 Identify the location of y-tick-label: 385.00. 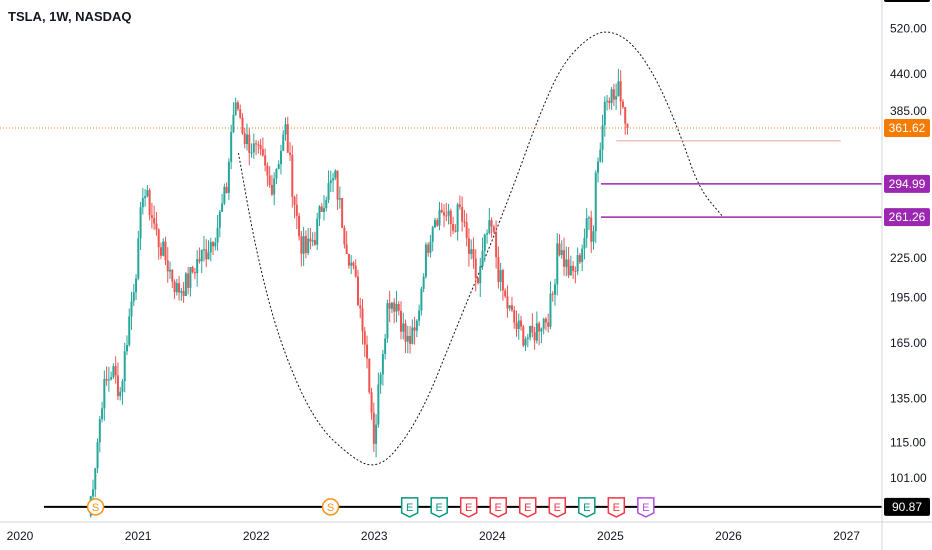
(908, 111).